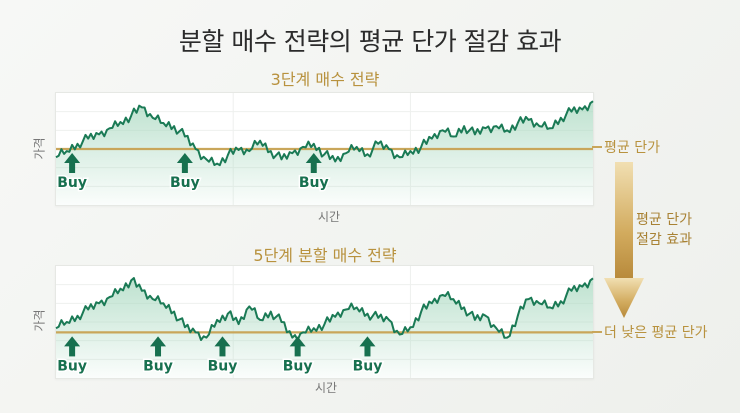  I want to click on lower-avg-price-label: 더 낮은 평균 단가, so click(656, 333).